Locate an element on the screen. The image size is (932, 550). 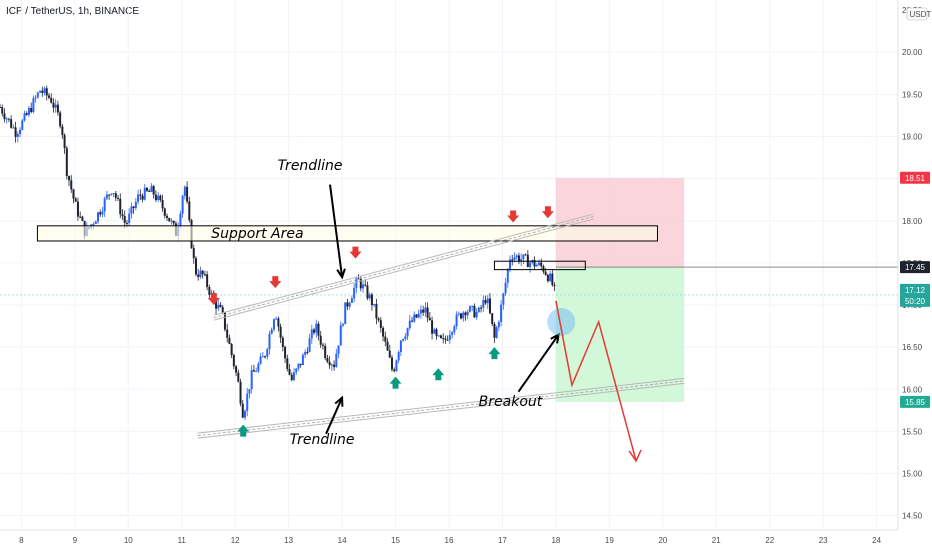
projection-arrow-head is located at coordinates (635, 456).